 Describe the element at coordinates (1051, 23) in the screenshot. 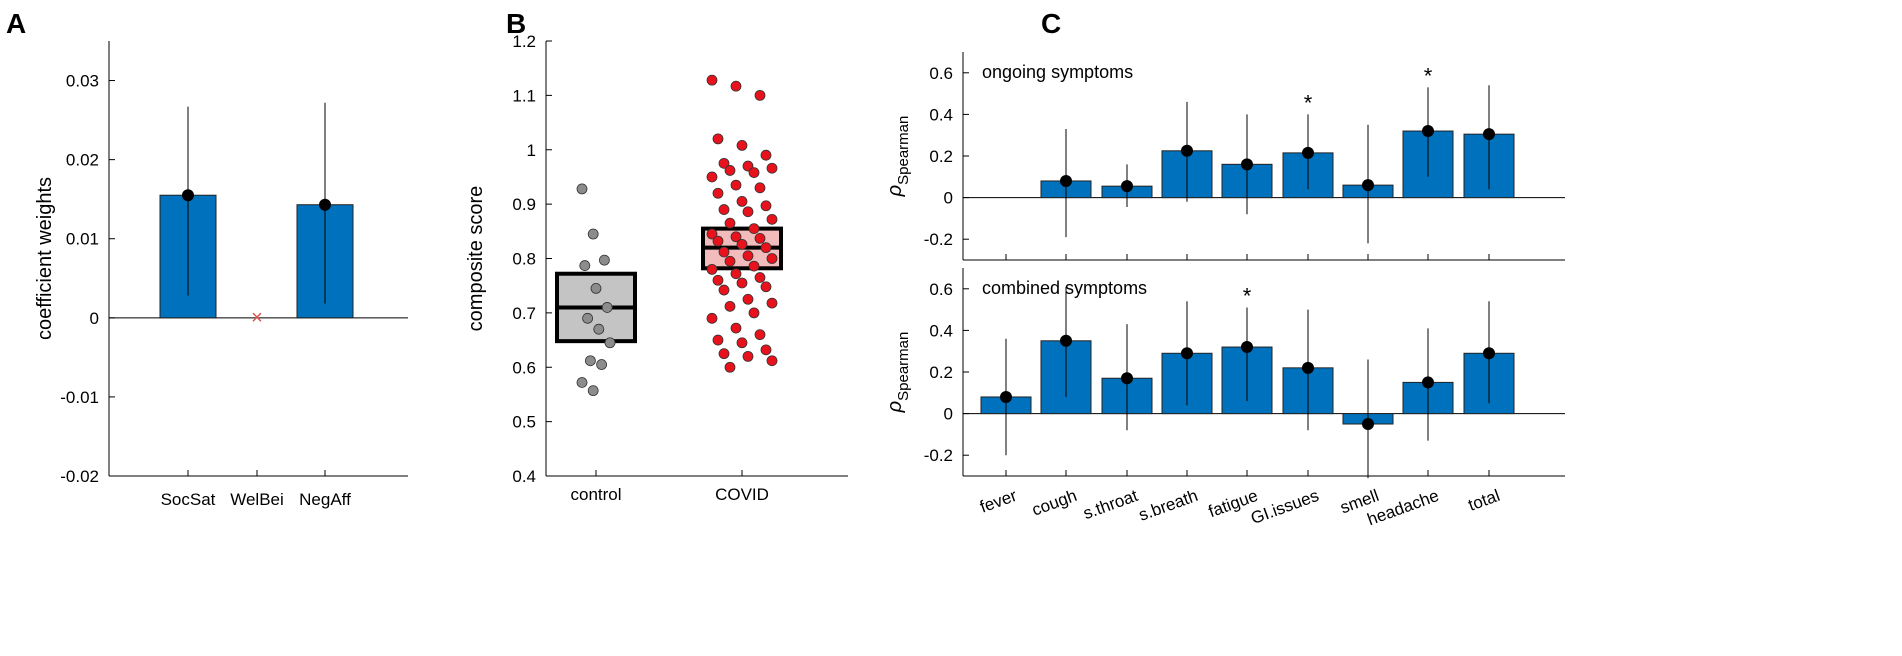

I see `panel-label-c: C` at that location.